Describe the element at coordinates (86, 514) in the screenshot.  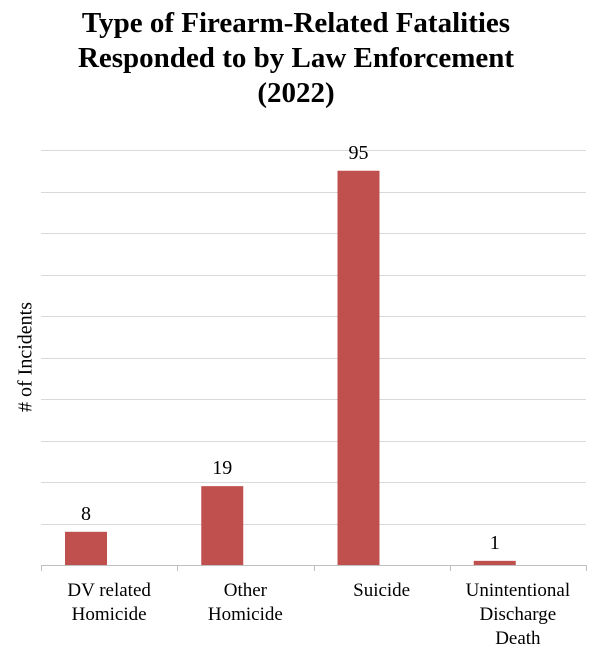
I see `bar-data-label: 8` at that location.